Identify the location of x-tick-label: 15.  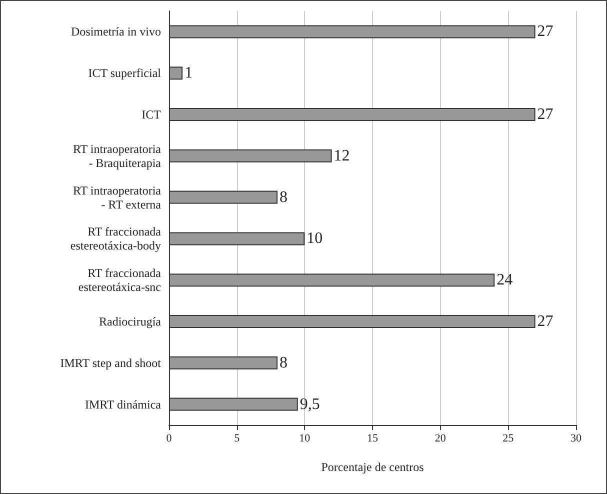
(372, 438).